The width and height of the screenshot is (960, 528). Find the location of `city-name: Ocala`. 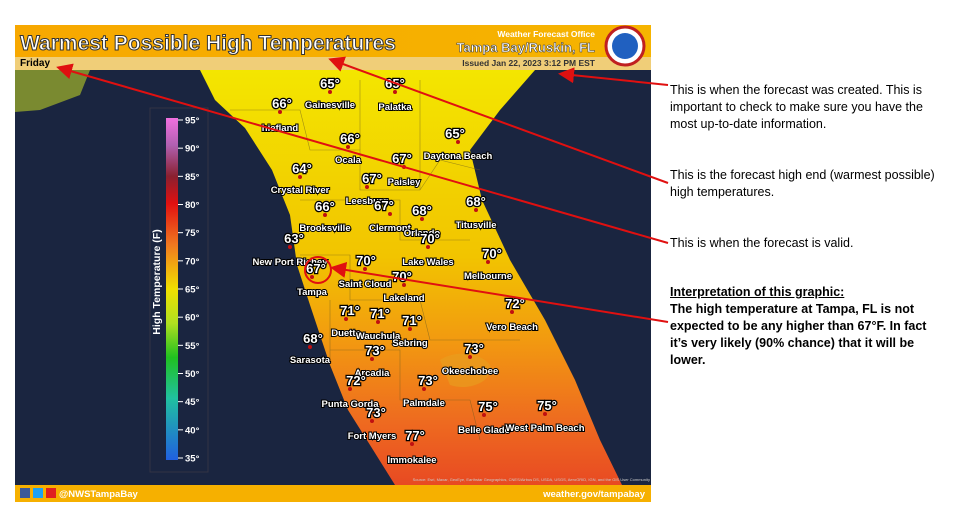

city-name: Ocala is located at coordinates (348, 160).